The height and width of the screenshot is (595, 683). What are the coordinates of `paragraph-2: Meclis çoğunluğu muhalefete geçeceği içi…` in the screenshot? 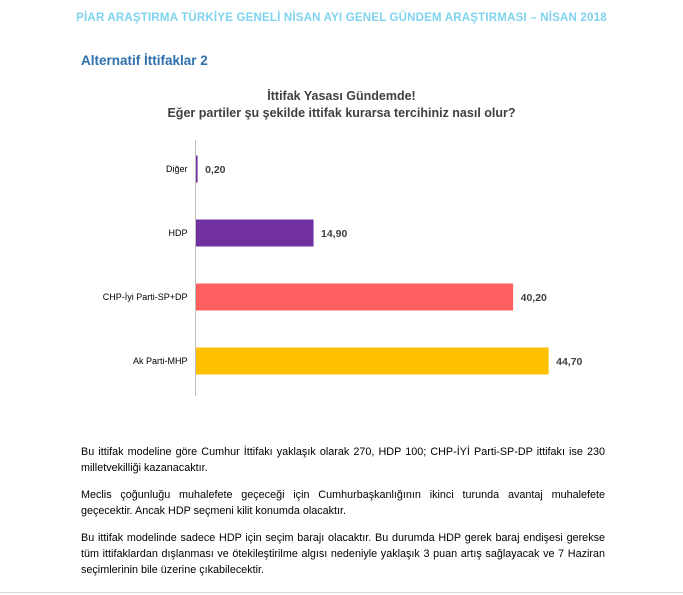 It's located at (343, 503).